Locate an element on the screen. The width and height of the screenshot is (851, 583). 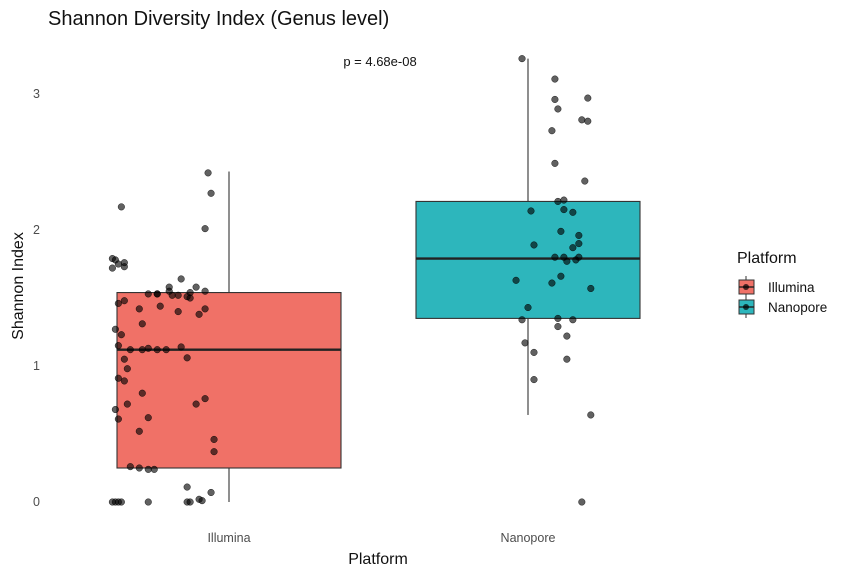
y-tick-label: 1 is located at coordinates (36, 366).